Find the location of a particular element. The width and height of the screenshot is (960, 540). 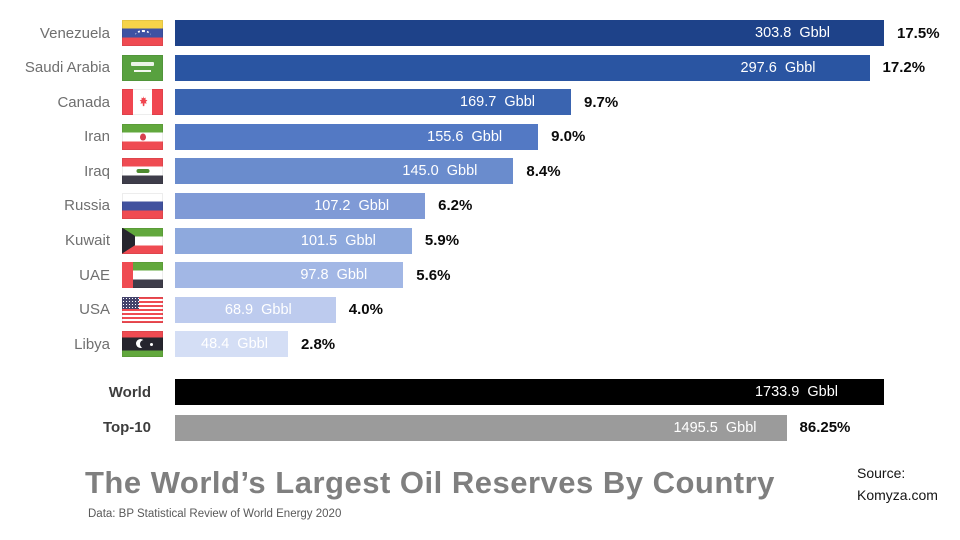

bar-track: 101.5 Gbbl 5.9% is located at coordinates (529, 240).